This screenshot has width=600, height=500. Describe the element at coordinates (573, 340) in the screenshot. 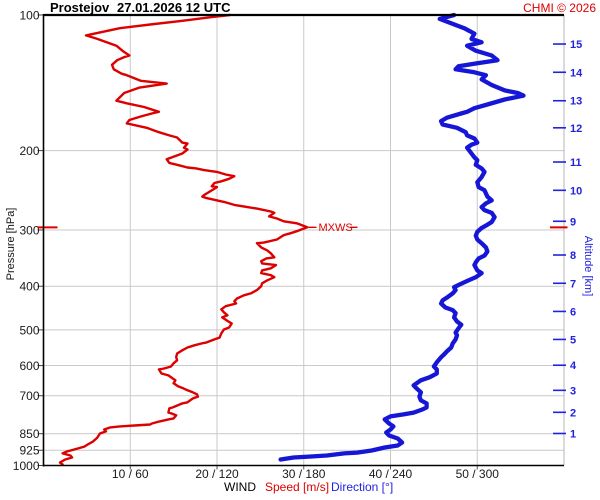

I see `altitude-tick-label: 5` at that location.